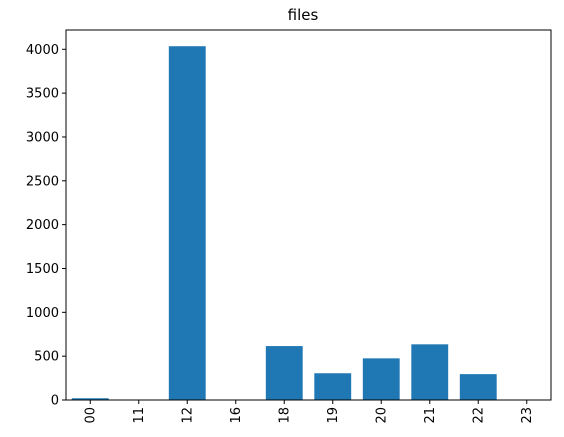 This screenshot has height=437, width=564. Describe the element at coordinates (139, 415) in the screenshot. I see `x-tick-label: 11` at that location.